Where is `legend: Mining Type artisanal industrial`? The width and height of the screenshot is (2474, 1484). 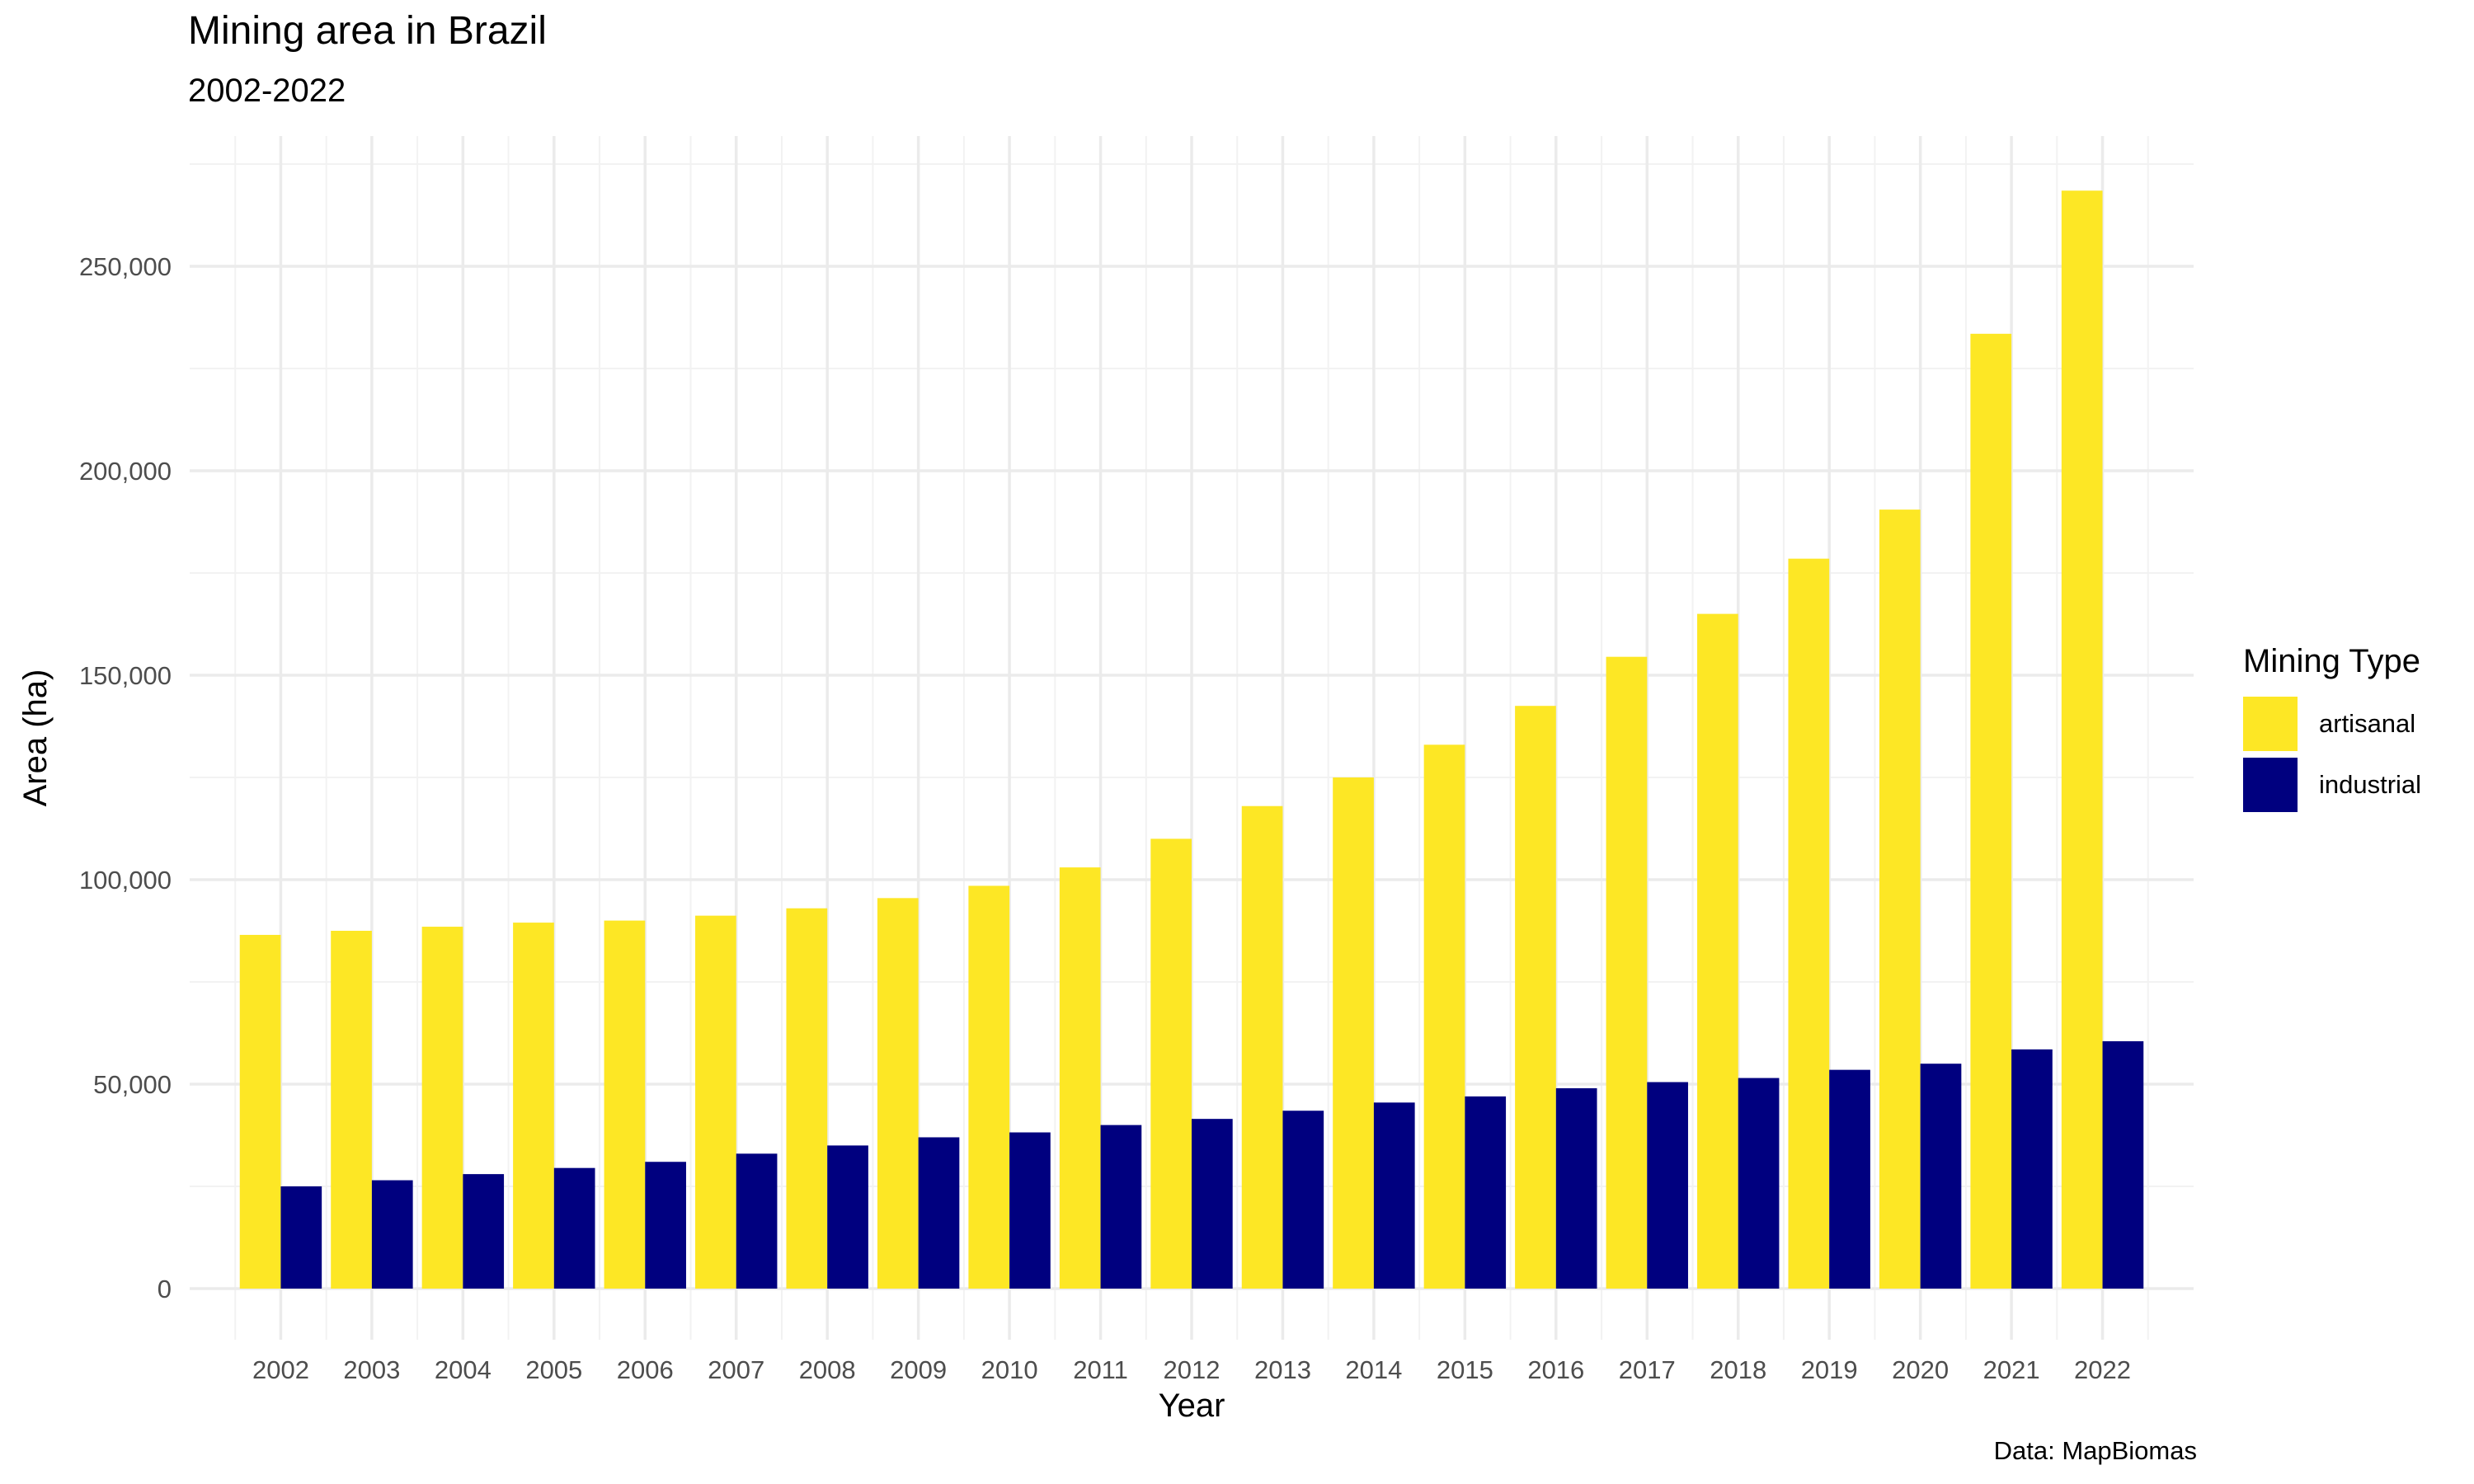 legend: Mining Type artisanal industrial is located at coordinates (2332, 730).